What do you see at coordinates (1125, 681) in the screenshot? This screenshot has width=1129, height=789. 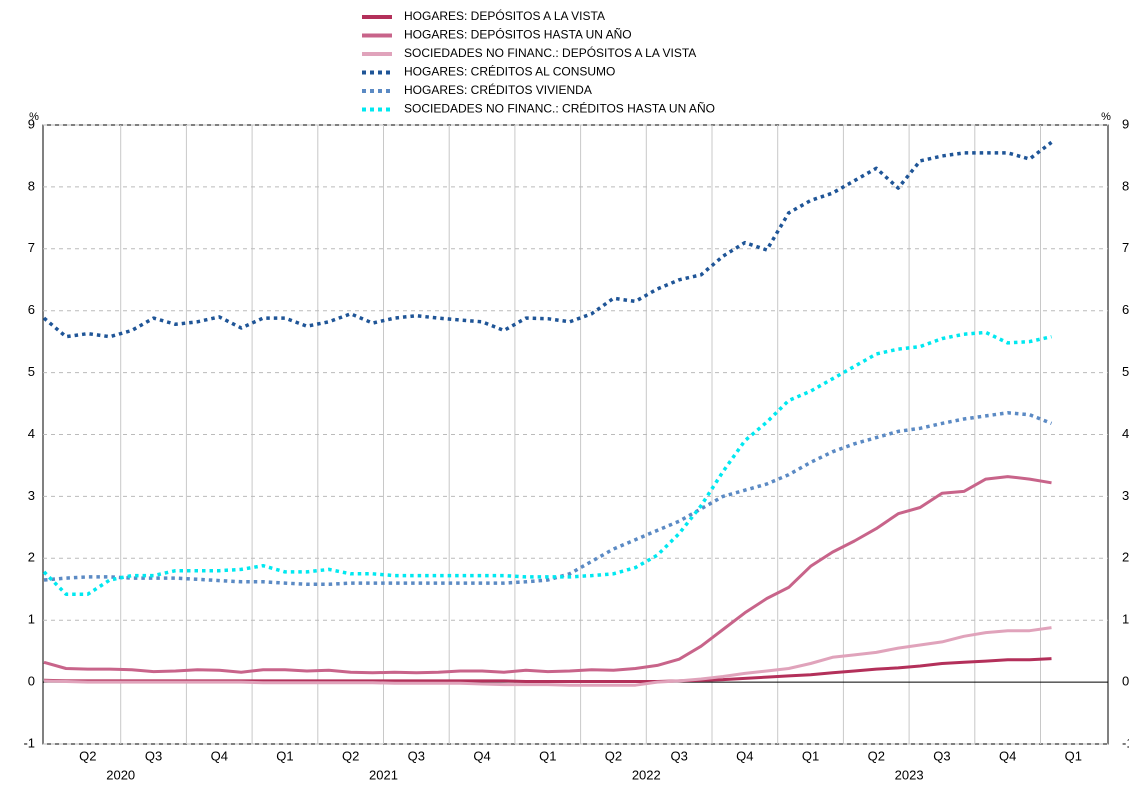 I see `y-tick-label-right: 0` at bounding box center [1125, 681].